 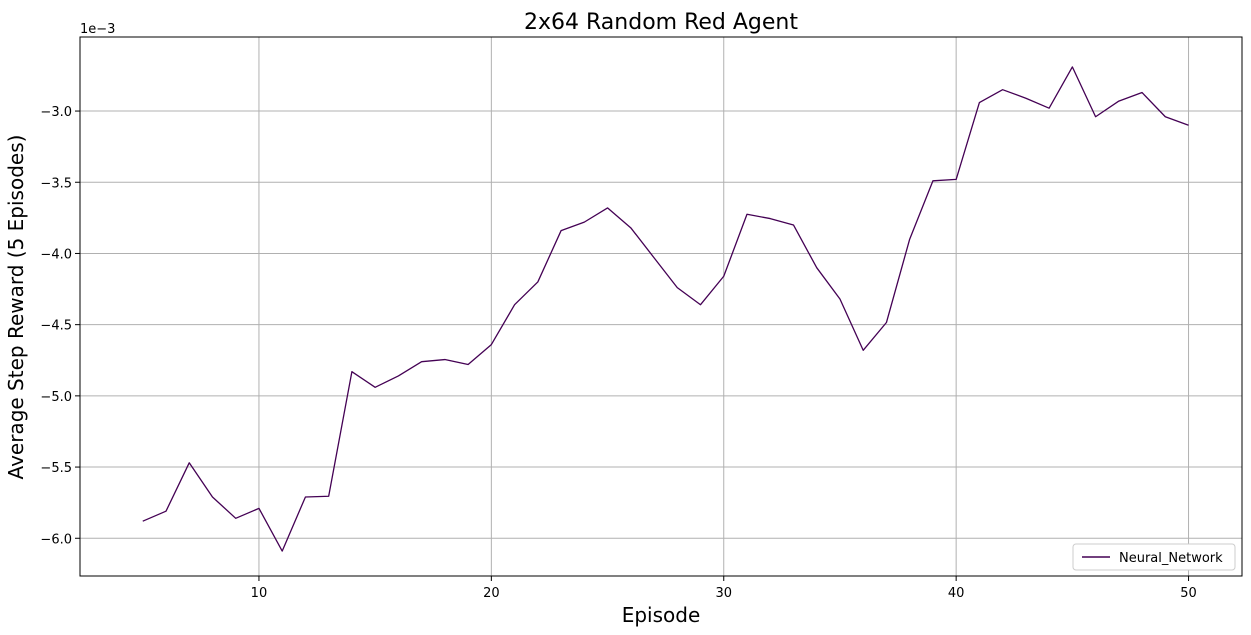 I want to click on x-tick-label: 10, so click(x=259, y=593).